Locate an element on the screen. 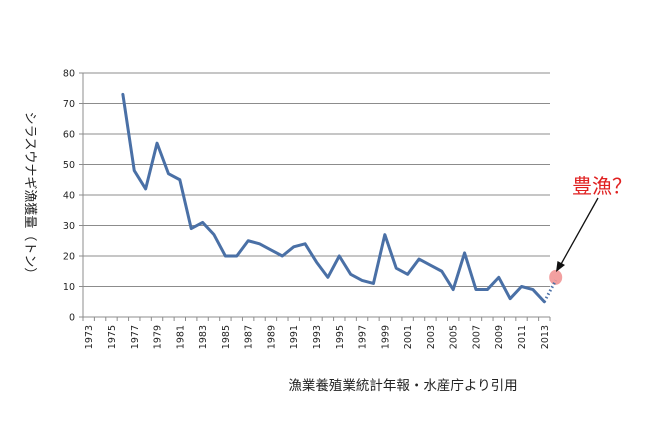  y-tick-labels: 0 10 20 30 40 50 60 70 80 is located at coordinates (69, 196).